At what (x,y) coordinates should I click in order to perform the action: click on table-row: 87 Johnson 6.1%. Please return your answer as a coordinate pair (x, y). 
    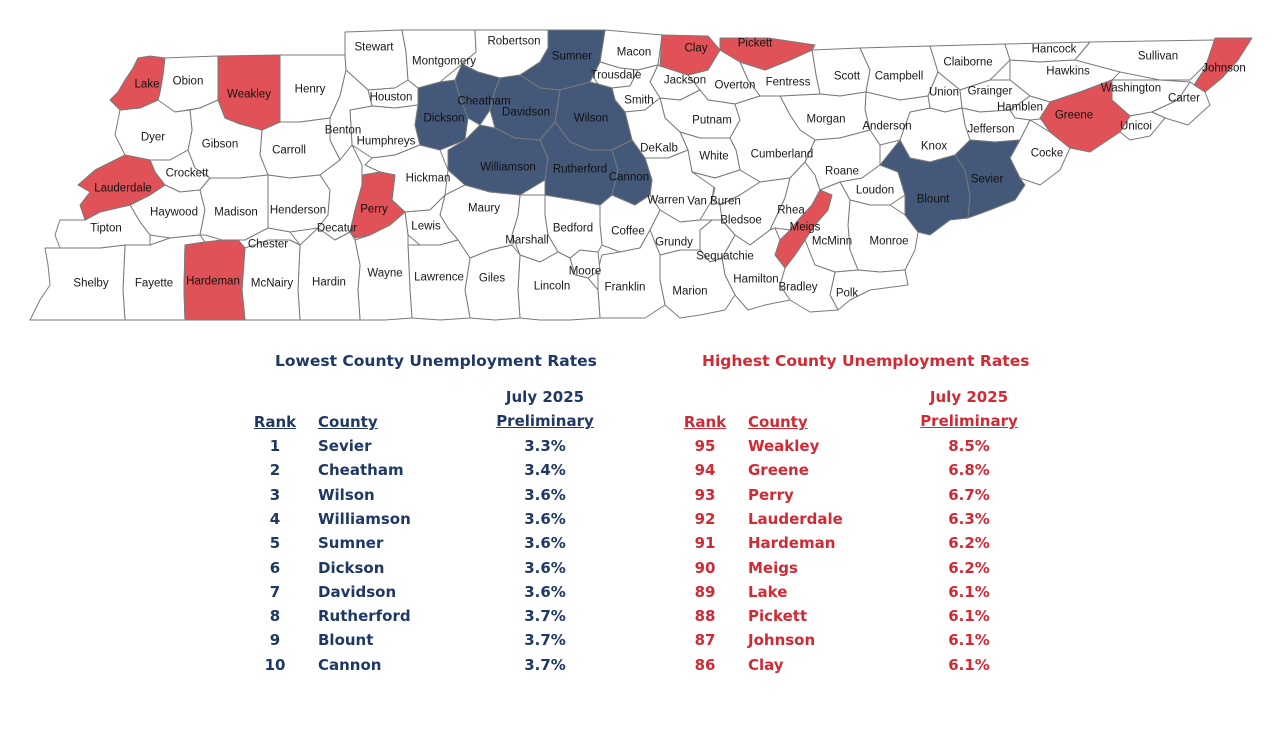
    Looking at the image, I should click on (860, 643).